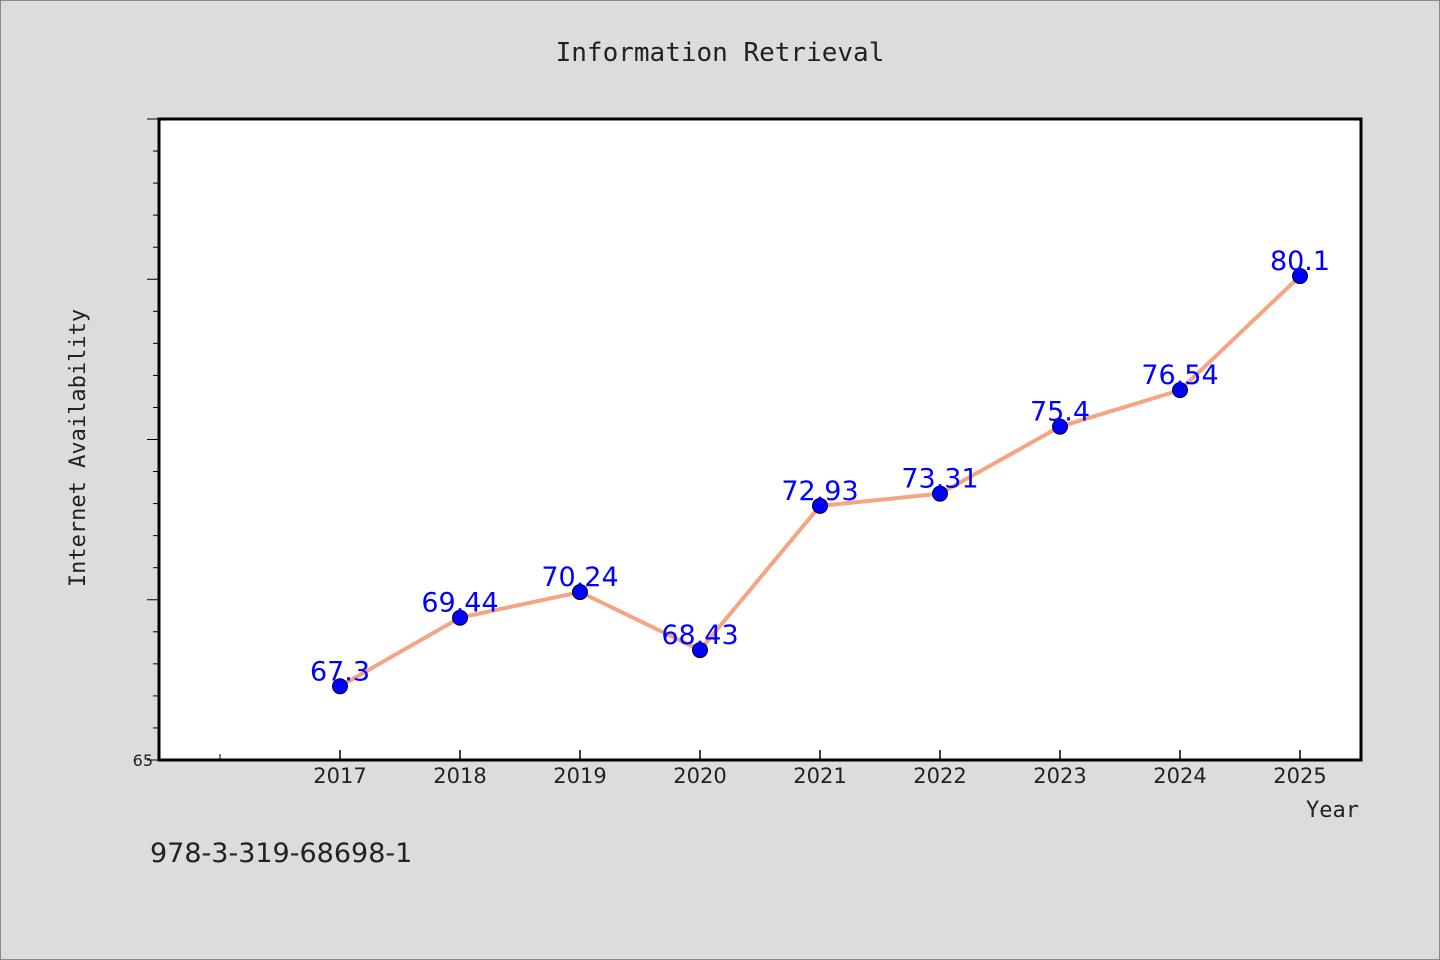  I want to click on x-tick-label: 2018, so click(459, 776).